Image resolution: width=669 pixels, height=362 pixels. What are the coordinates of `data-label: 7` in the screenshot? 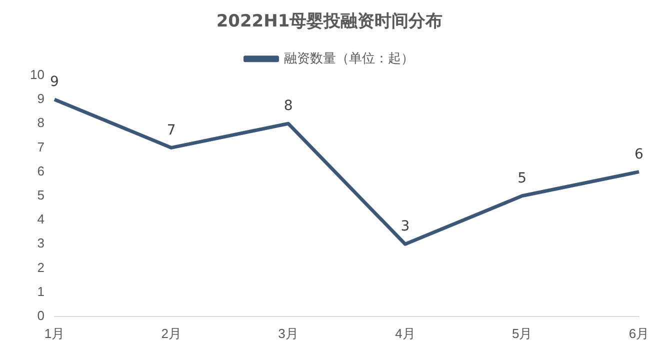 It's located at (171, 130).